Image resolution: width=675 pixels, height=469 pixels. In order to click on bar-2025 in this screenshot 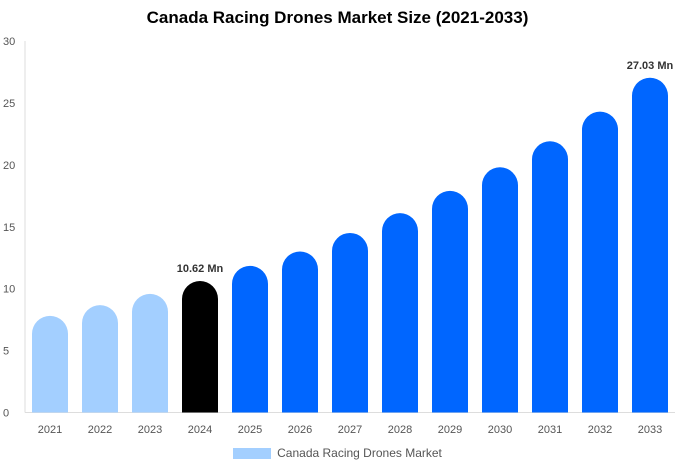, I will do `click(250, 339)`.